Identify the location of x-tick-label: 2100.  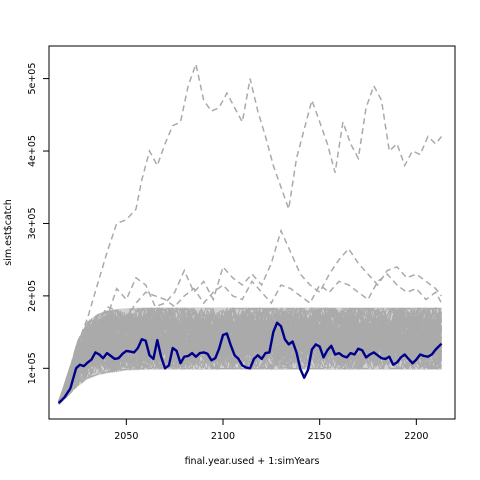
(223, 436).